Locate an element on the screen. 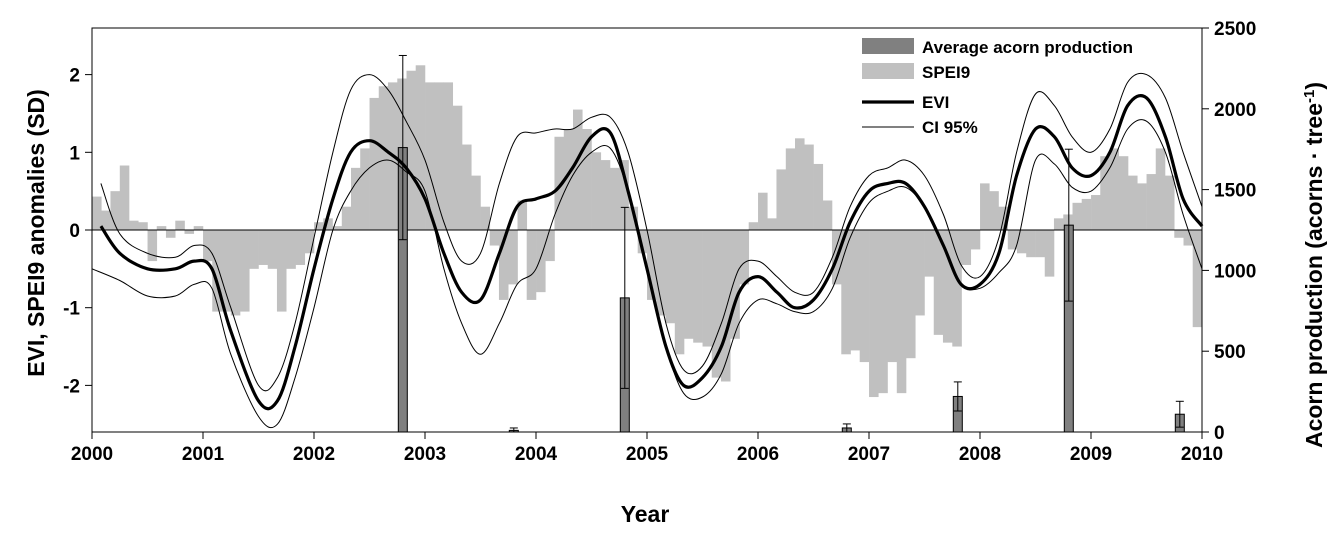 This screenshot has width=1335, height=542. y-axis-right-title: Acorn production (acorns · tree-1) is located at coordinates (1314, 265).